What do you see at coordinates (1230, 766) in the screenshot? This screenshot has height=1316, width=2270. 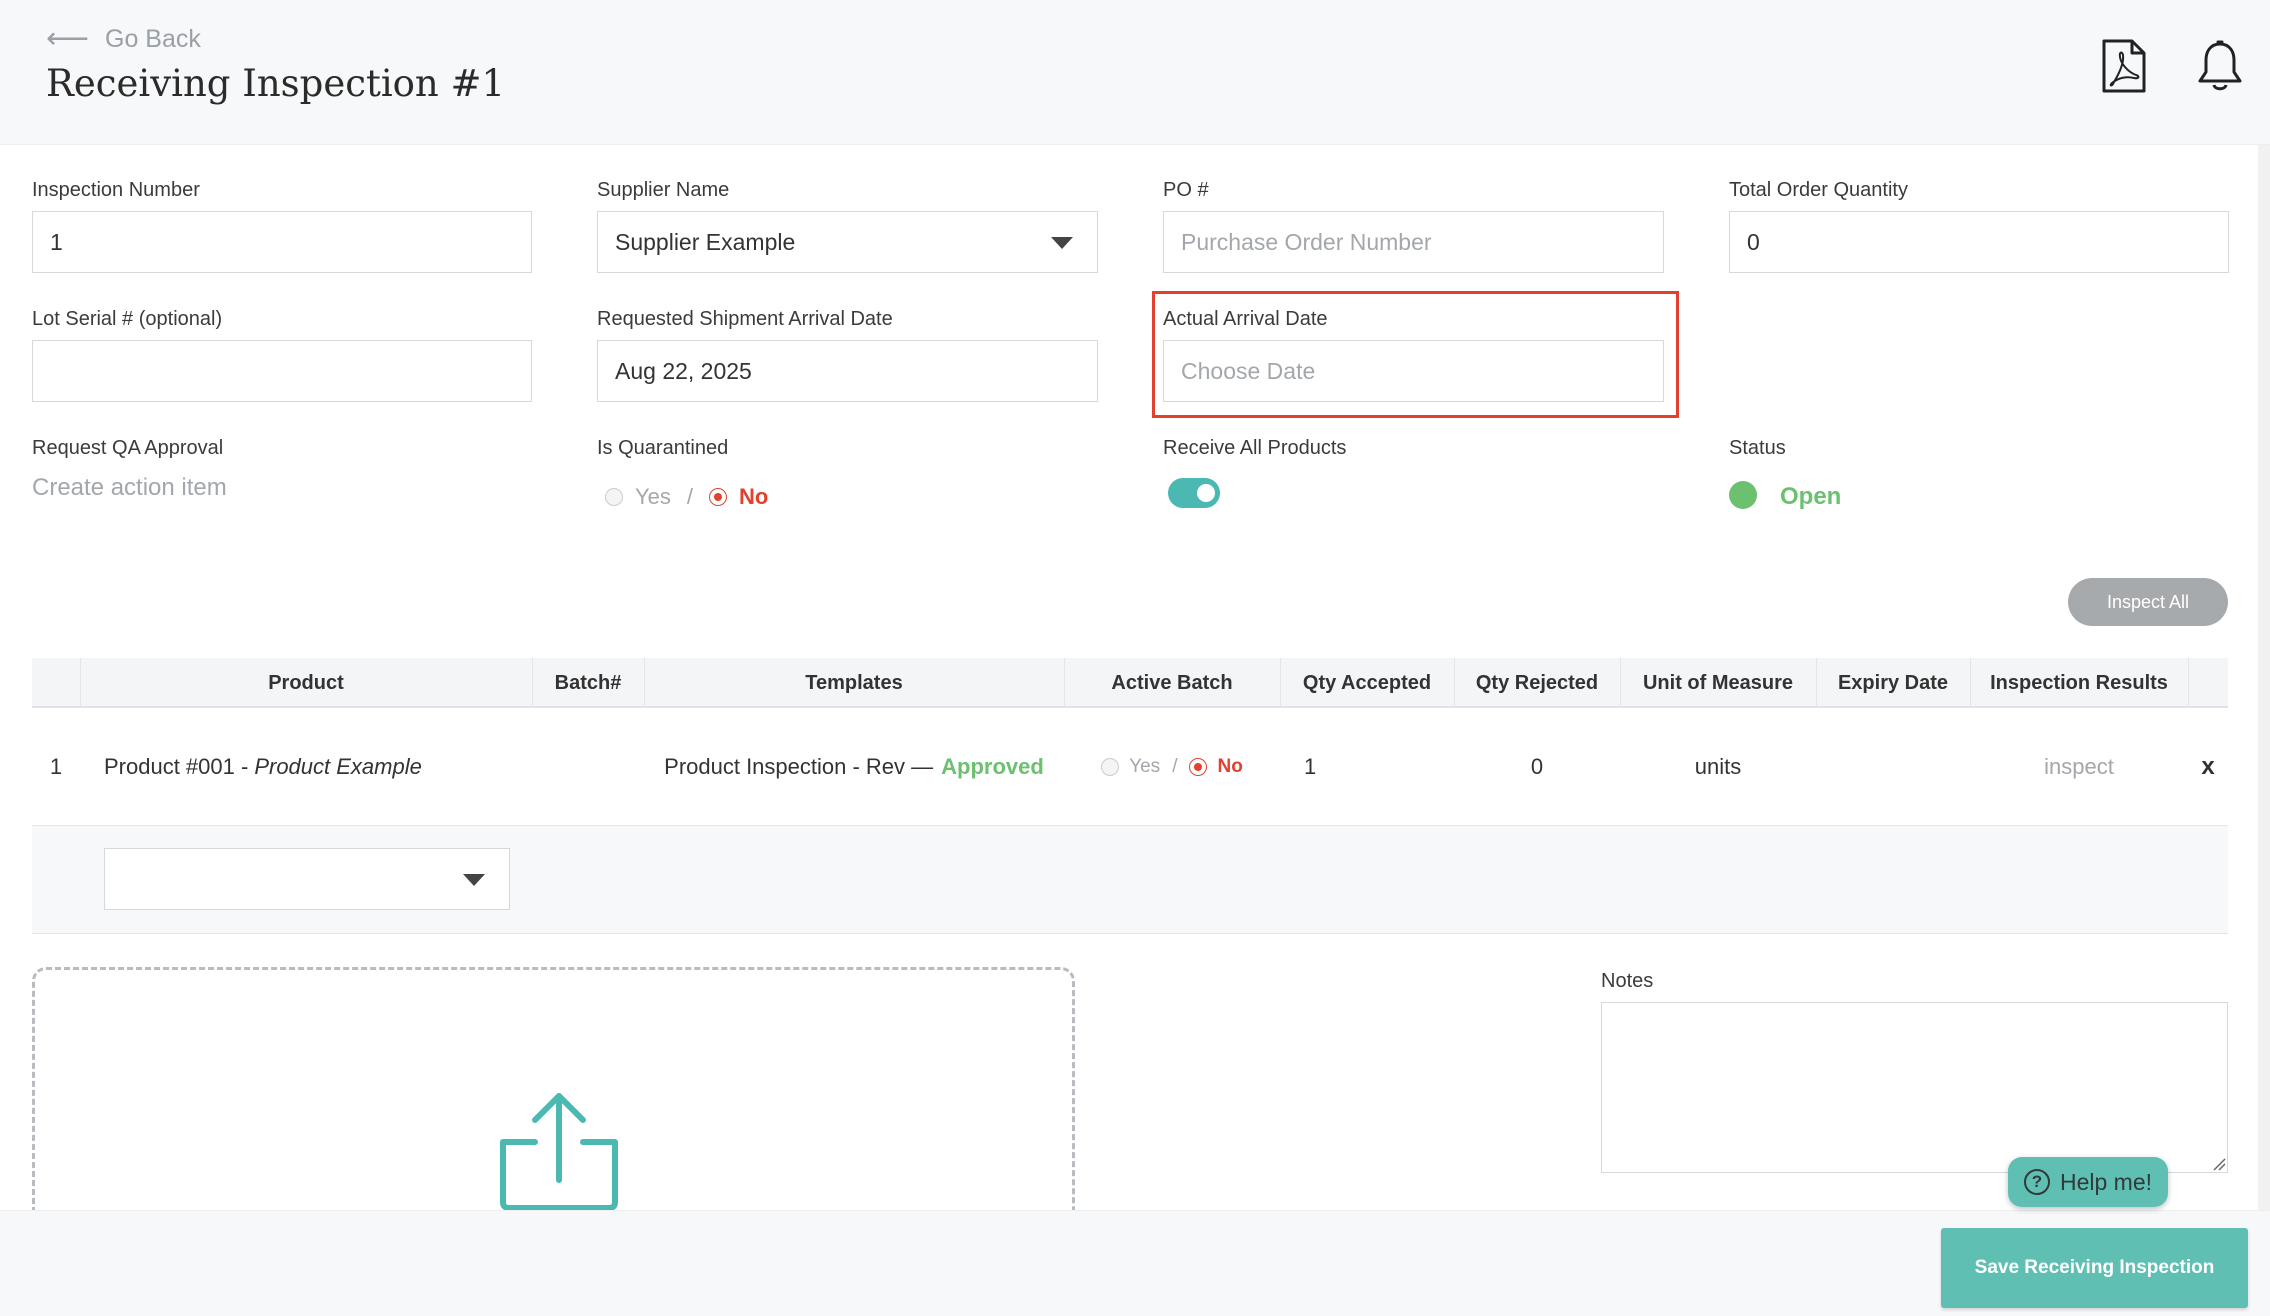 I see `active-batch-no-label: No` at bounding box center [1230, 766].